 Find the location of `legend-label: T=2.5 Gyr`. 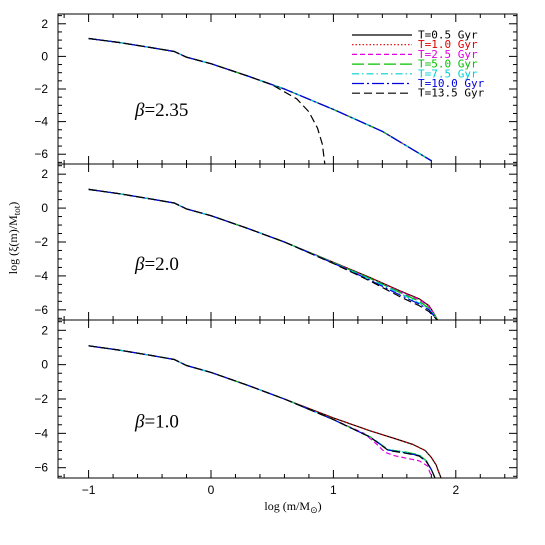

legend-label: T=2.5 Gyr is located at coordinates (448, 54).